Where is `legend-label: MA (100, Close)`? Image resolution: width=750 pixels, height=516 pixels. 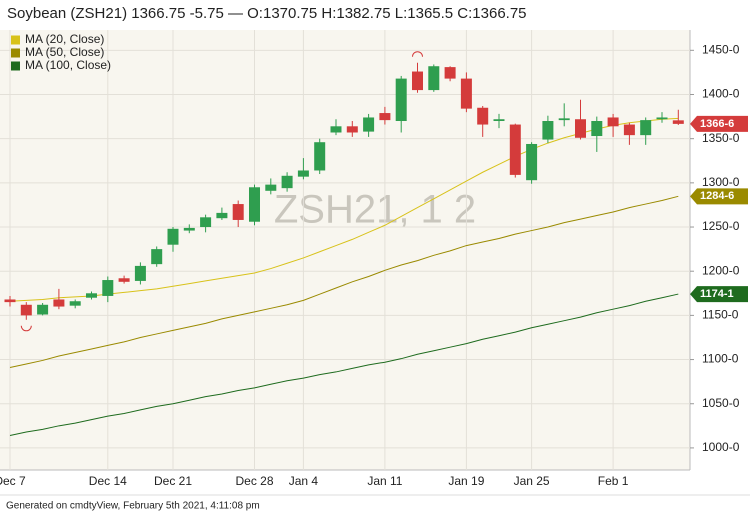
legend-label: MA (100, Close) is located at coordinates (68, 65).